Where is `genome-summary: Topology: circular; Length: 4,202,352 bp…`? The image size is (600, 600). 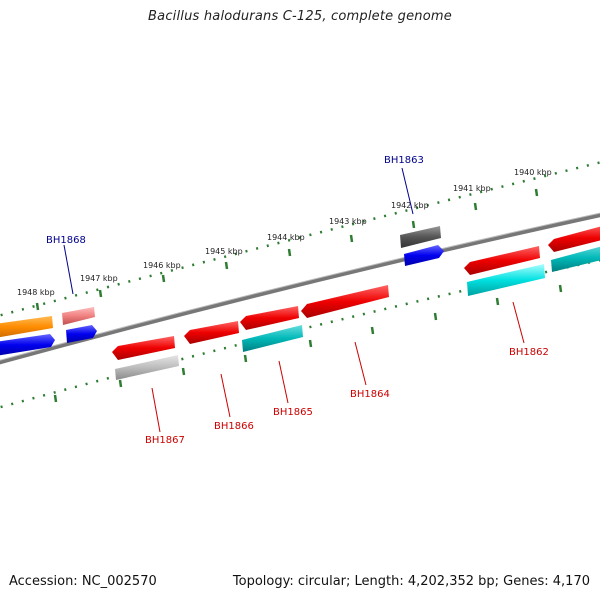 genome-summary: Topology: circular; Length: 4,202,352 bp… is located at coordinates (411, 581).